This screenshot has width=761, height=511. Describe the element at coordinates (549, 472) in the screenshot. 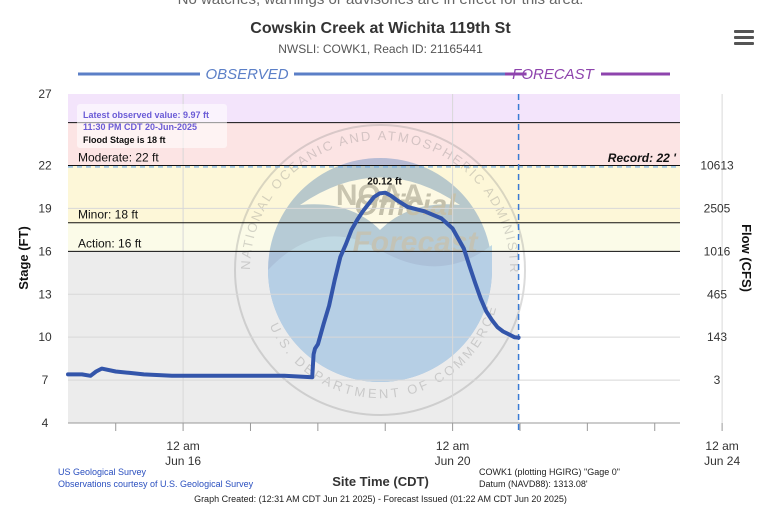

I see `gauge-line: COWK1 (plotting HGIRG) "Gage 0"` at that location.